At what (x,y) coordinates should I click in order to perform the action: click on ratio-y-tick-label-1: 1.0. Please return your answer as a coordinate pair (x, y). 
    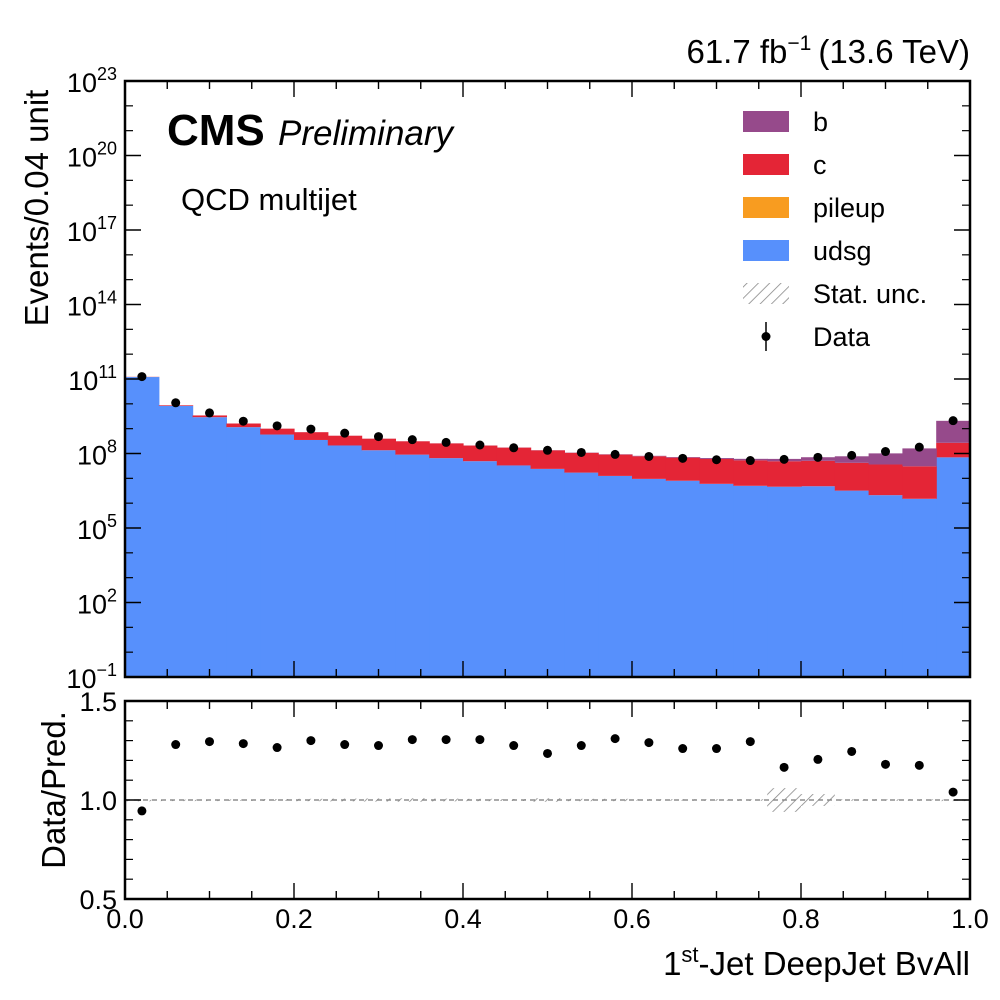
    Looking at the image, I should click on (98, 801).